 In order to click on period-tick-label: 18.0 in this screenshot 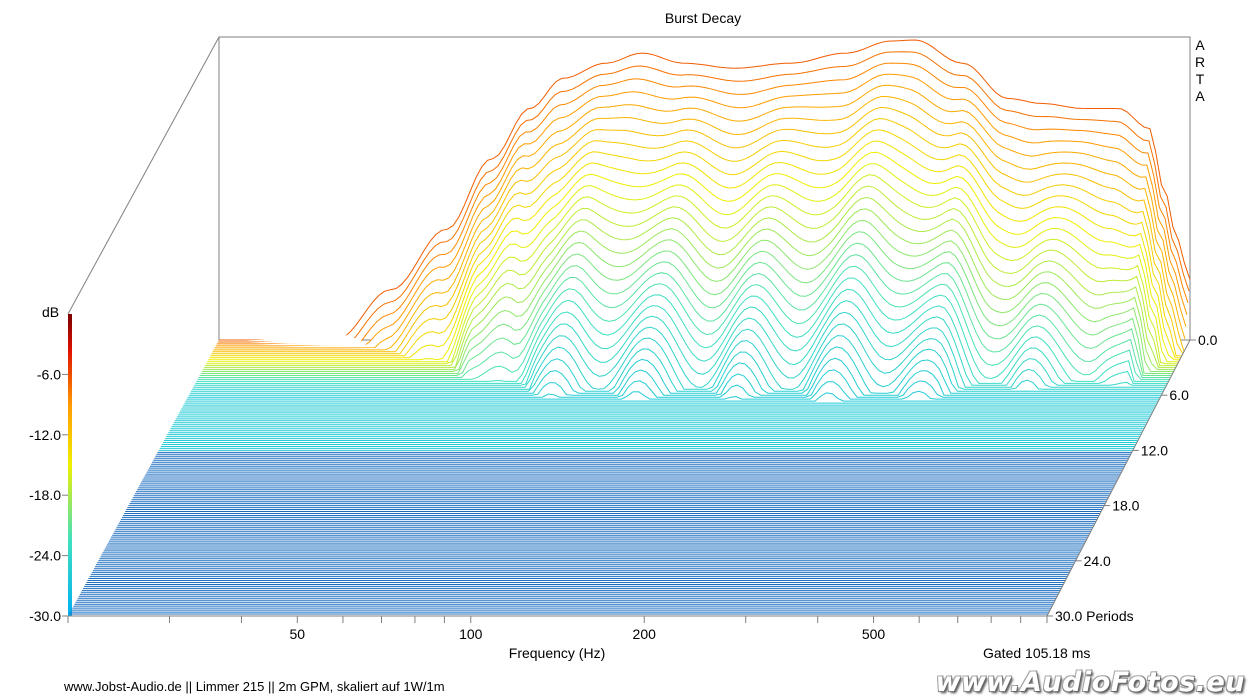, I will do `click(1125, 506)`.